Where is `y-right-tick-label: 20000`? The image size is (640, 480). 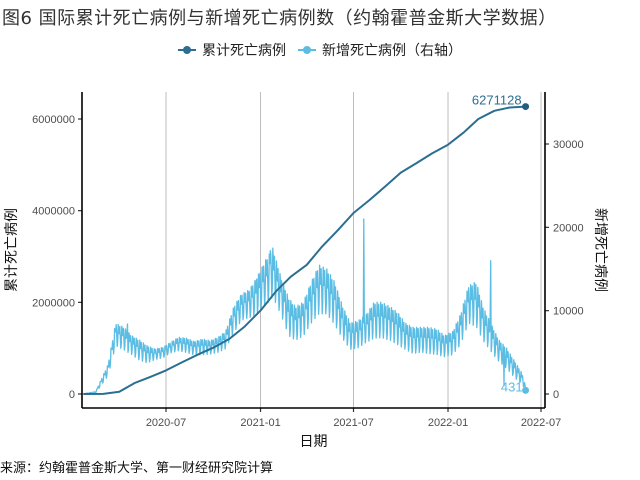 y-right-tick-label: 20000 is located at coordinates (568, 228).